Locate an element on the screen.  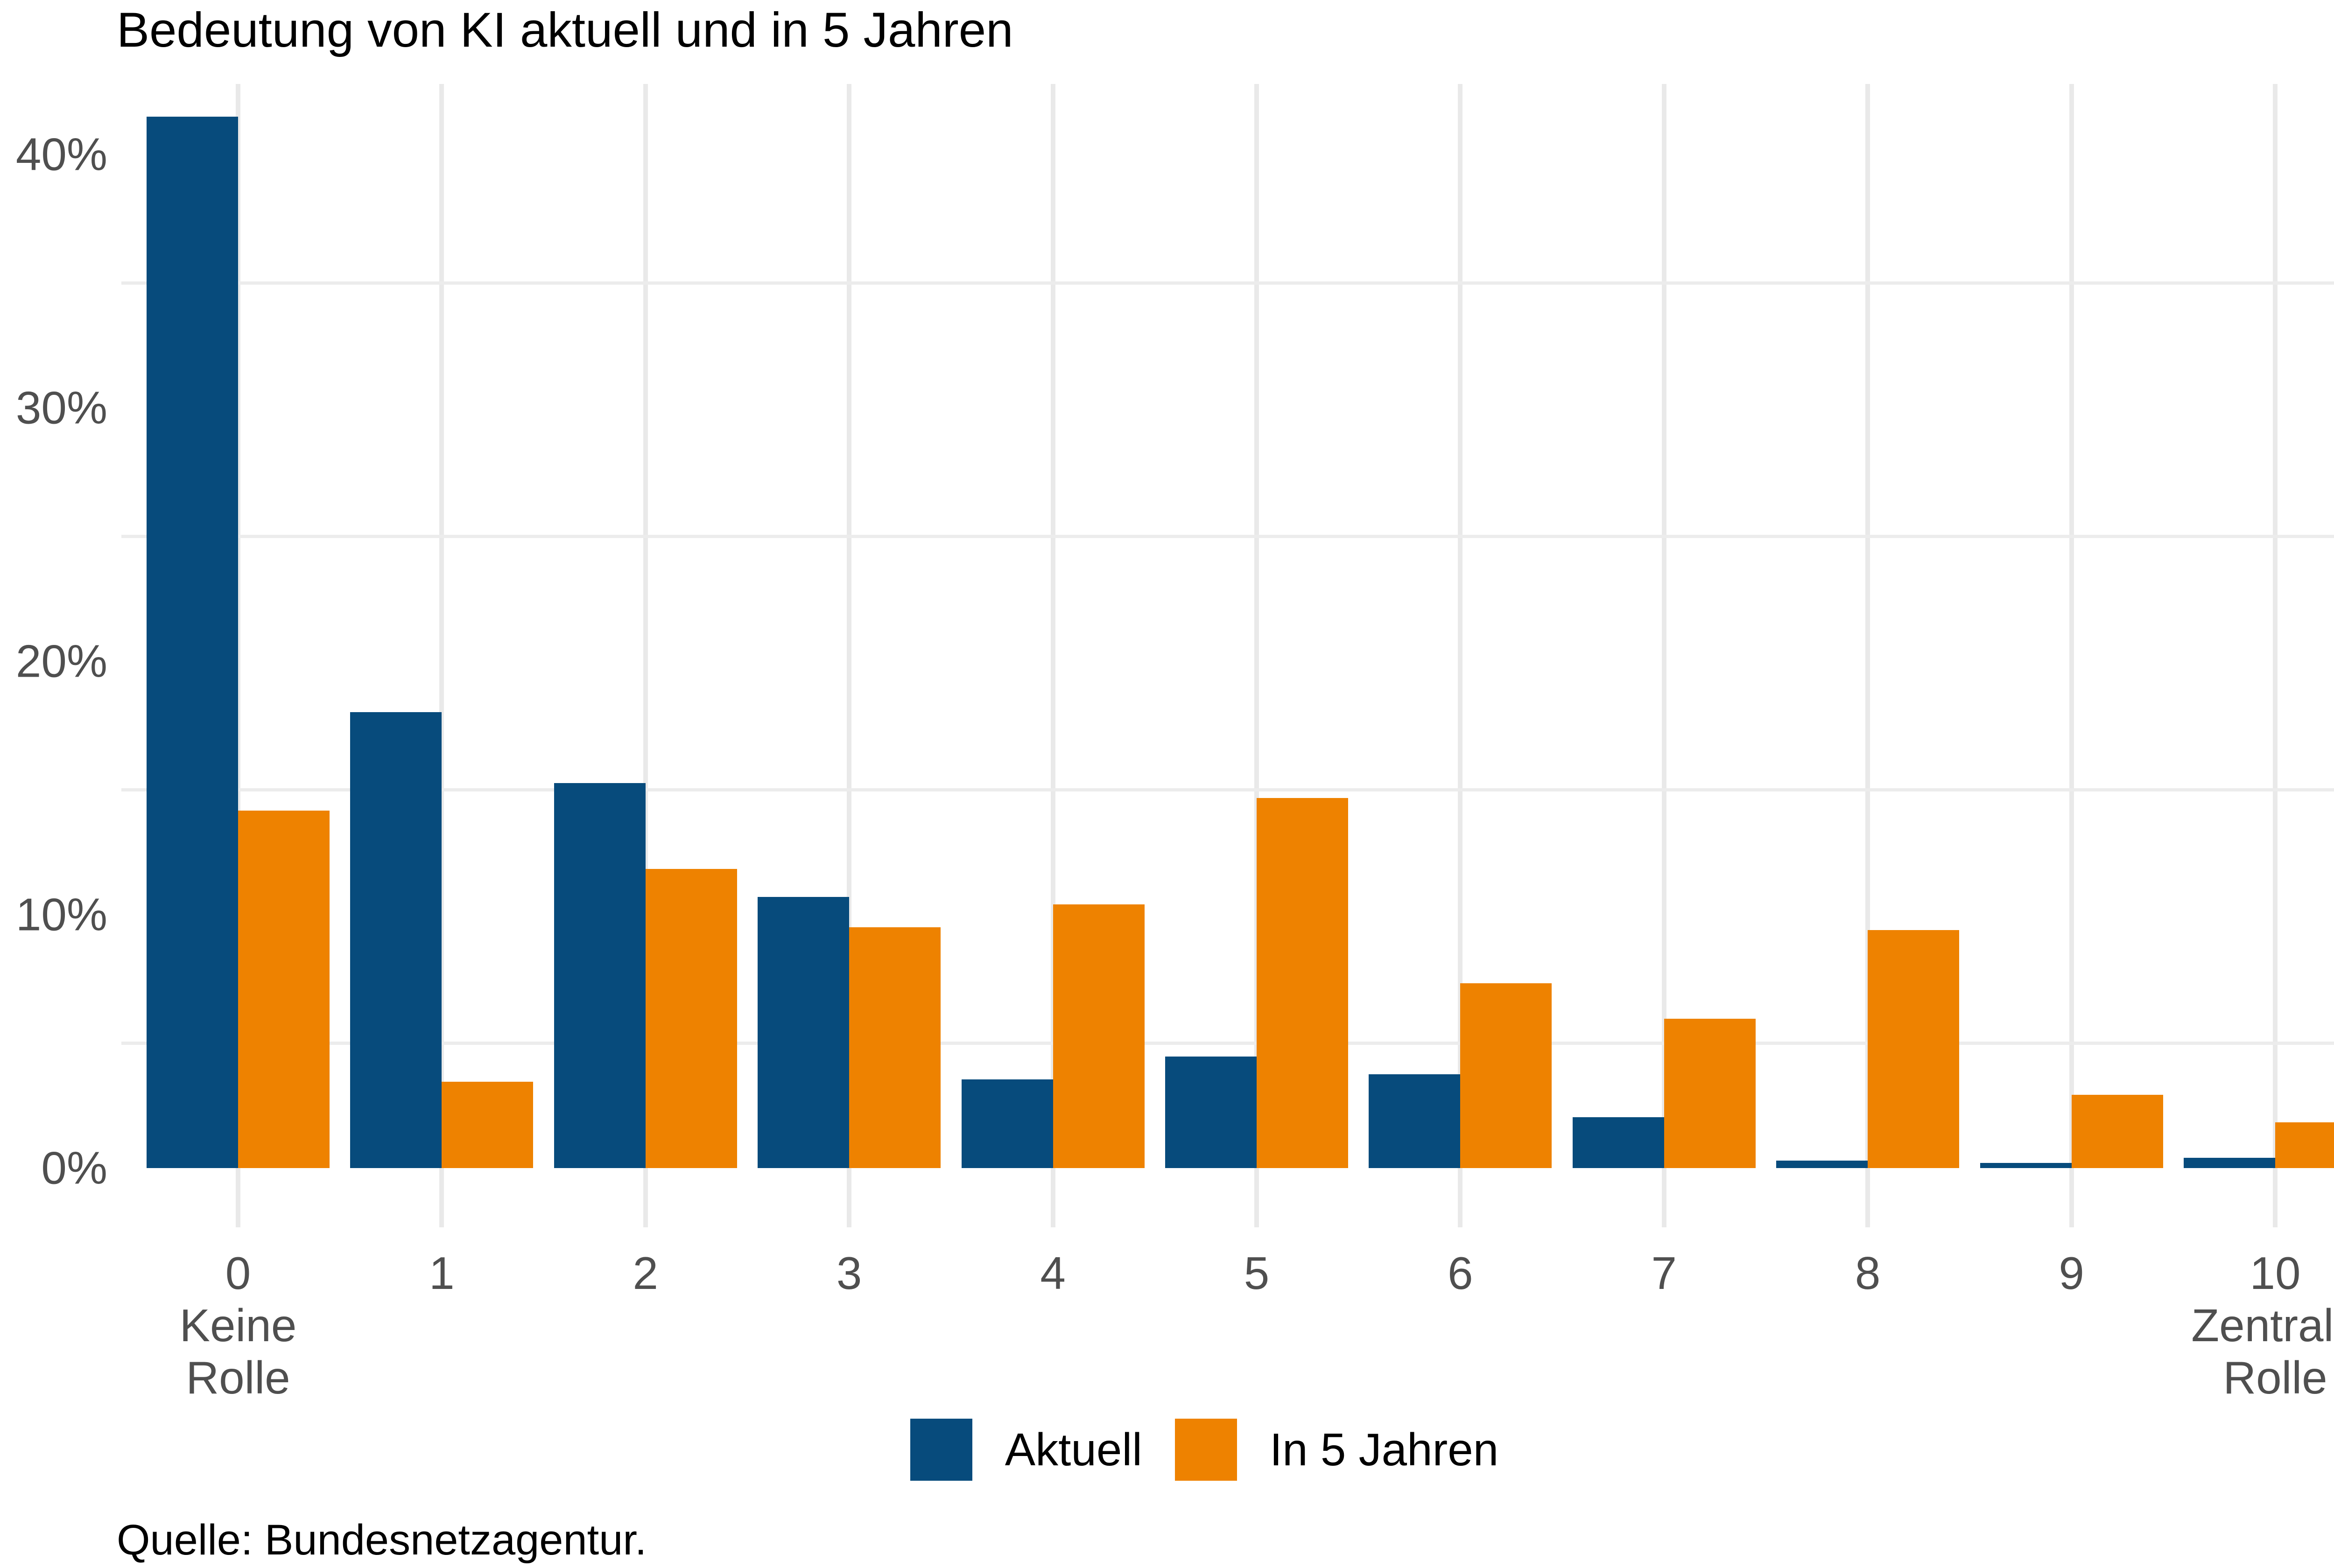
x-tick-label-0: 0 Keine Rolle is located at coordinates (238, 1325).